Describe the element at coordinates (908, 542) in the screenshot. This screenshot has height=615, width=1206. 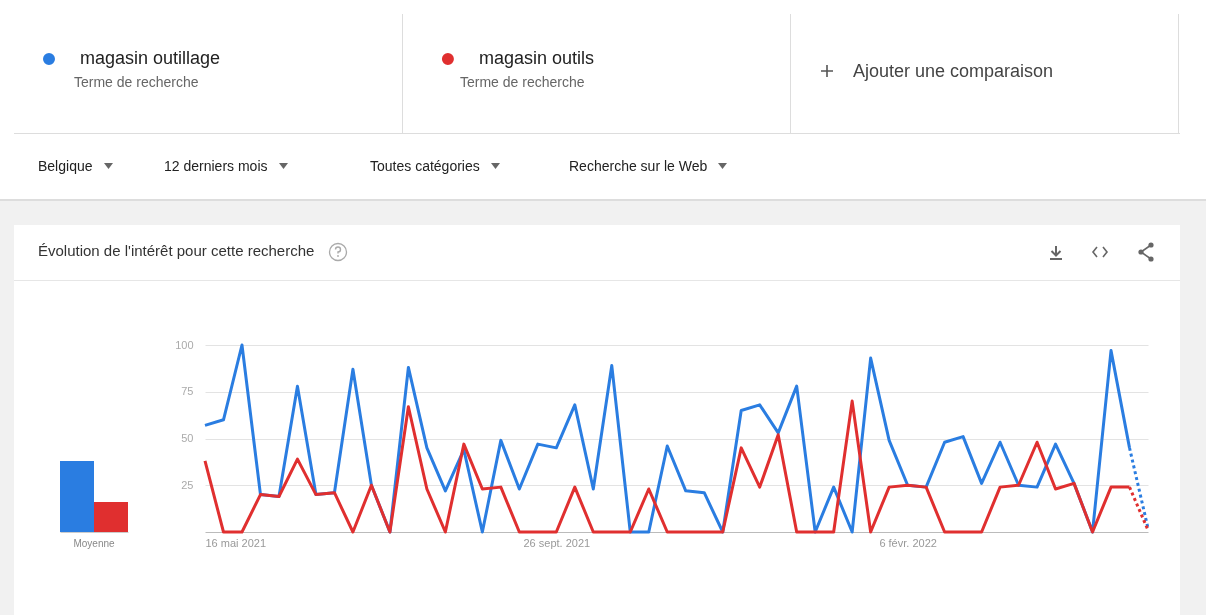
I see `x-tick-label: 6 févr. 2022` at that location.